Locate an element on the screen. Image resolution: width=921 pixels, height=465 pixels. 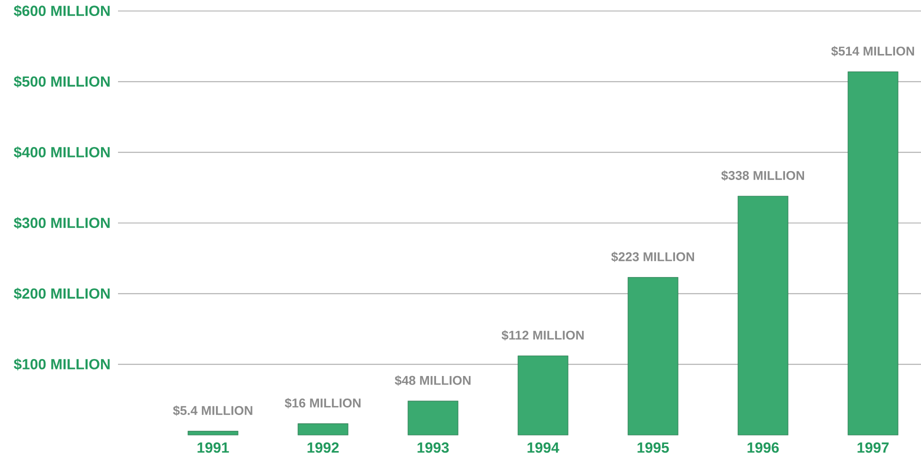
y-tick-label: $300 MILLION is located at coordinates (62, 223).